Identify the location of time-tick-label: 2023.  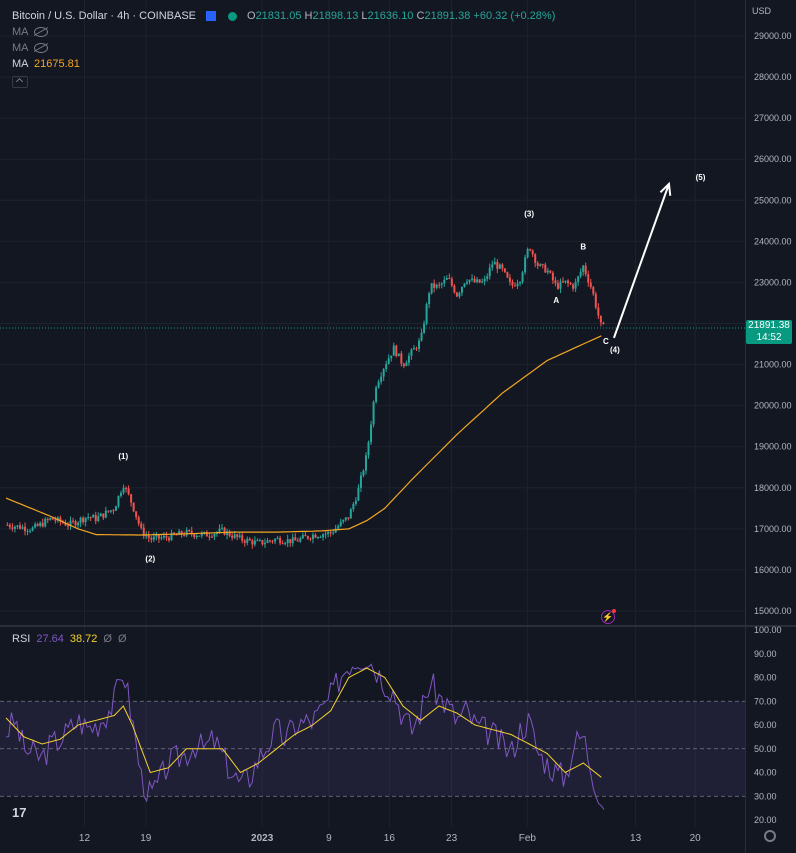
(262, 838).